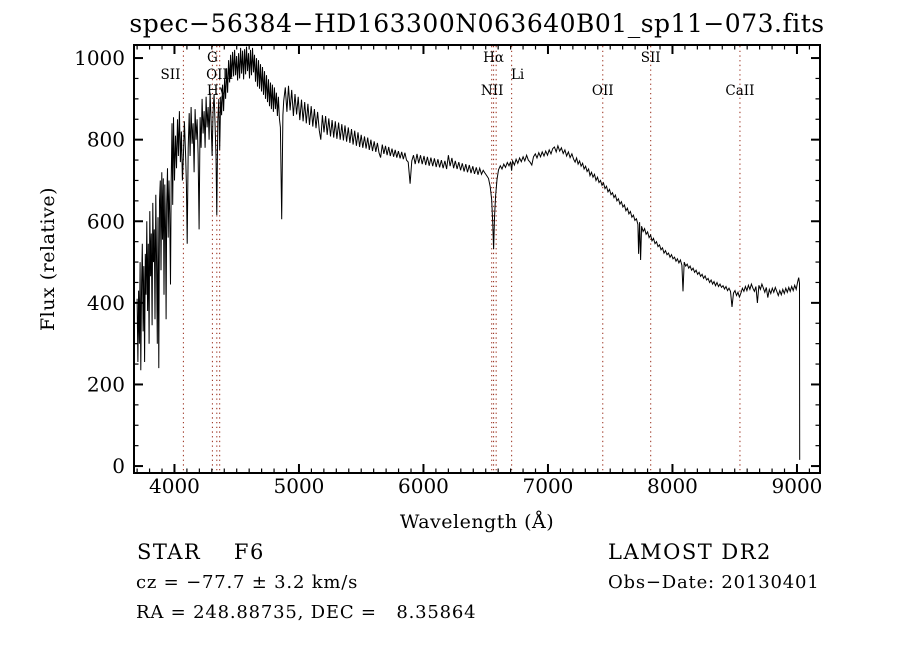  What do you see at coordinates (423, 486) in the screenshot?
I see `x-tick-label: 6000` at bounding box center [423, 486].